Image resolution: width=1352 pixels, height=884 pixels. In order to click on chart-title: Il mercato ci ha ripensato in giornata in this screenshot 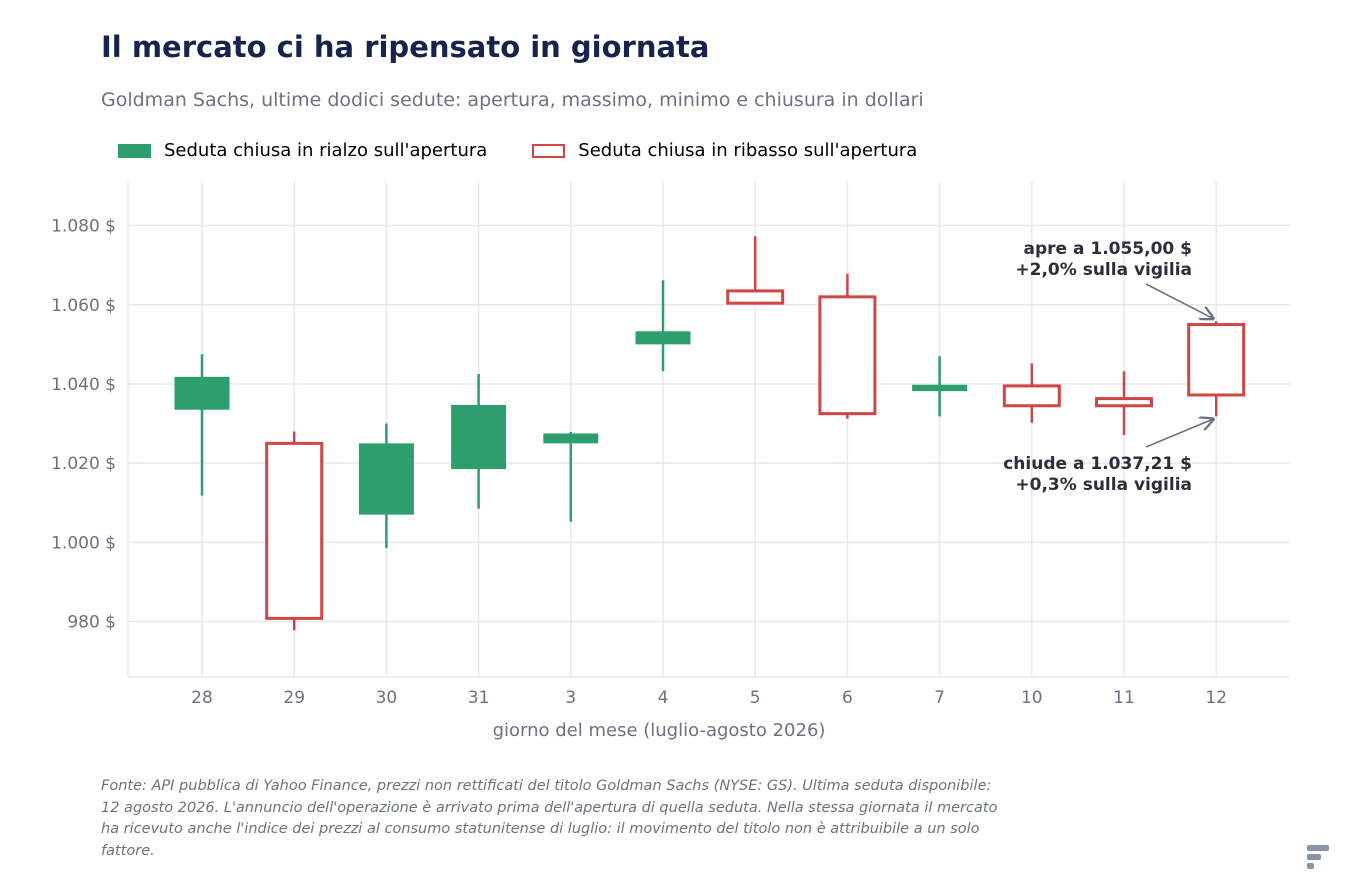, I will do `click(405, 47)`.